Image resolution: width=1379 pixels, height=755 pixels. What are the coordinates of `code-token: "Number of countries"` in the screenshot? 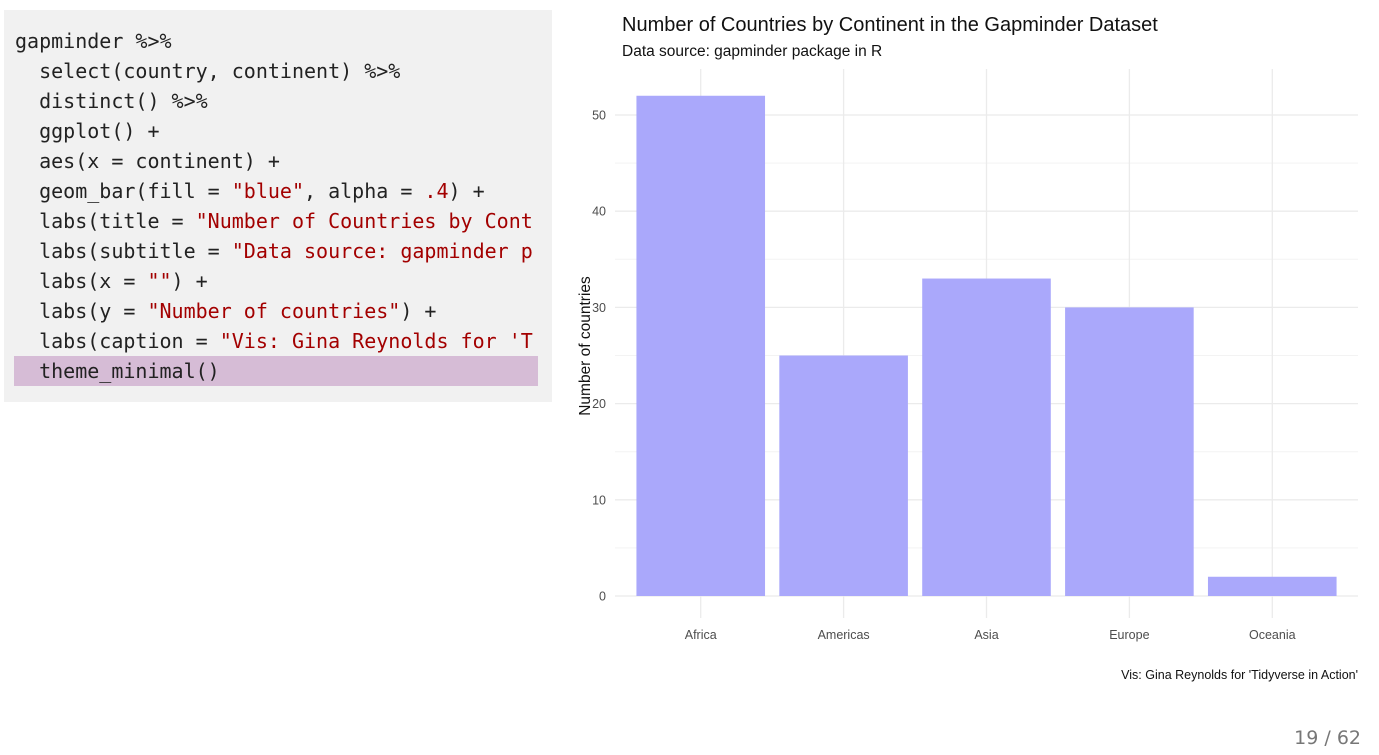 It's located at (274, 311).